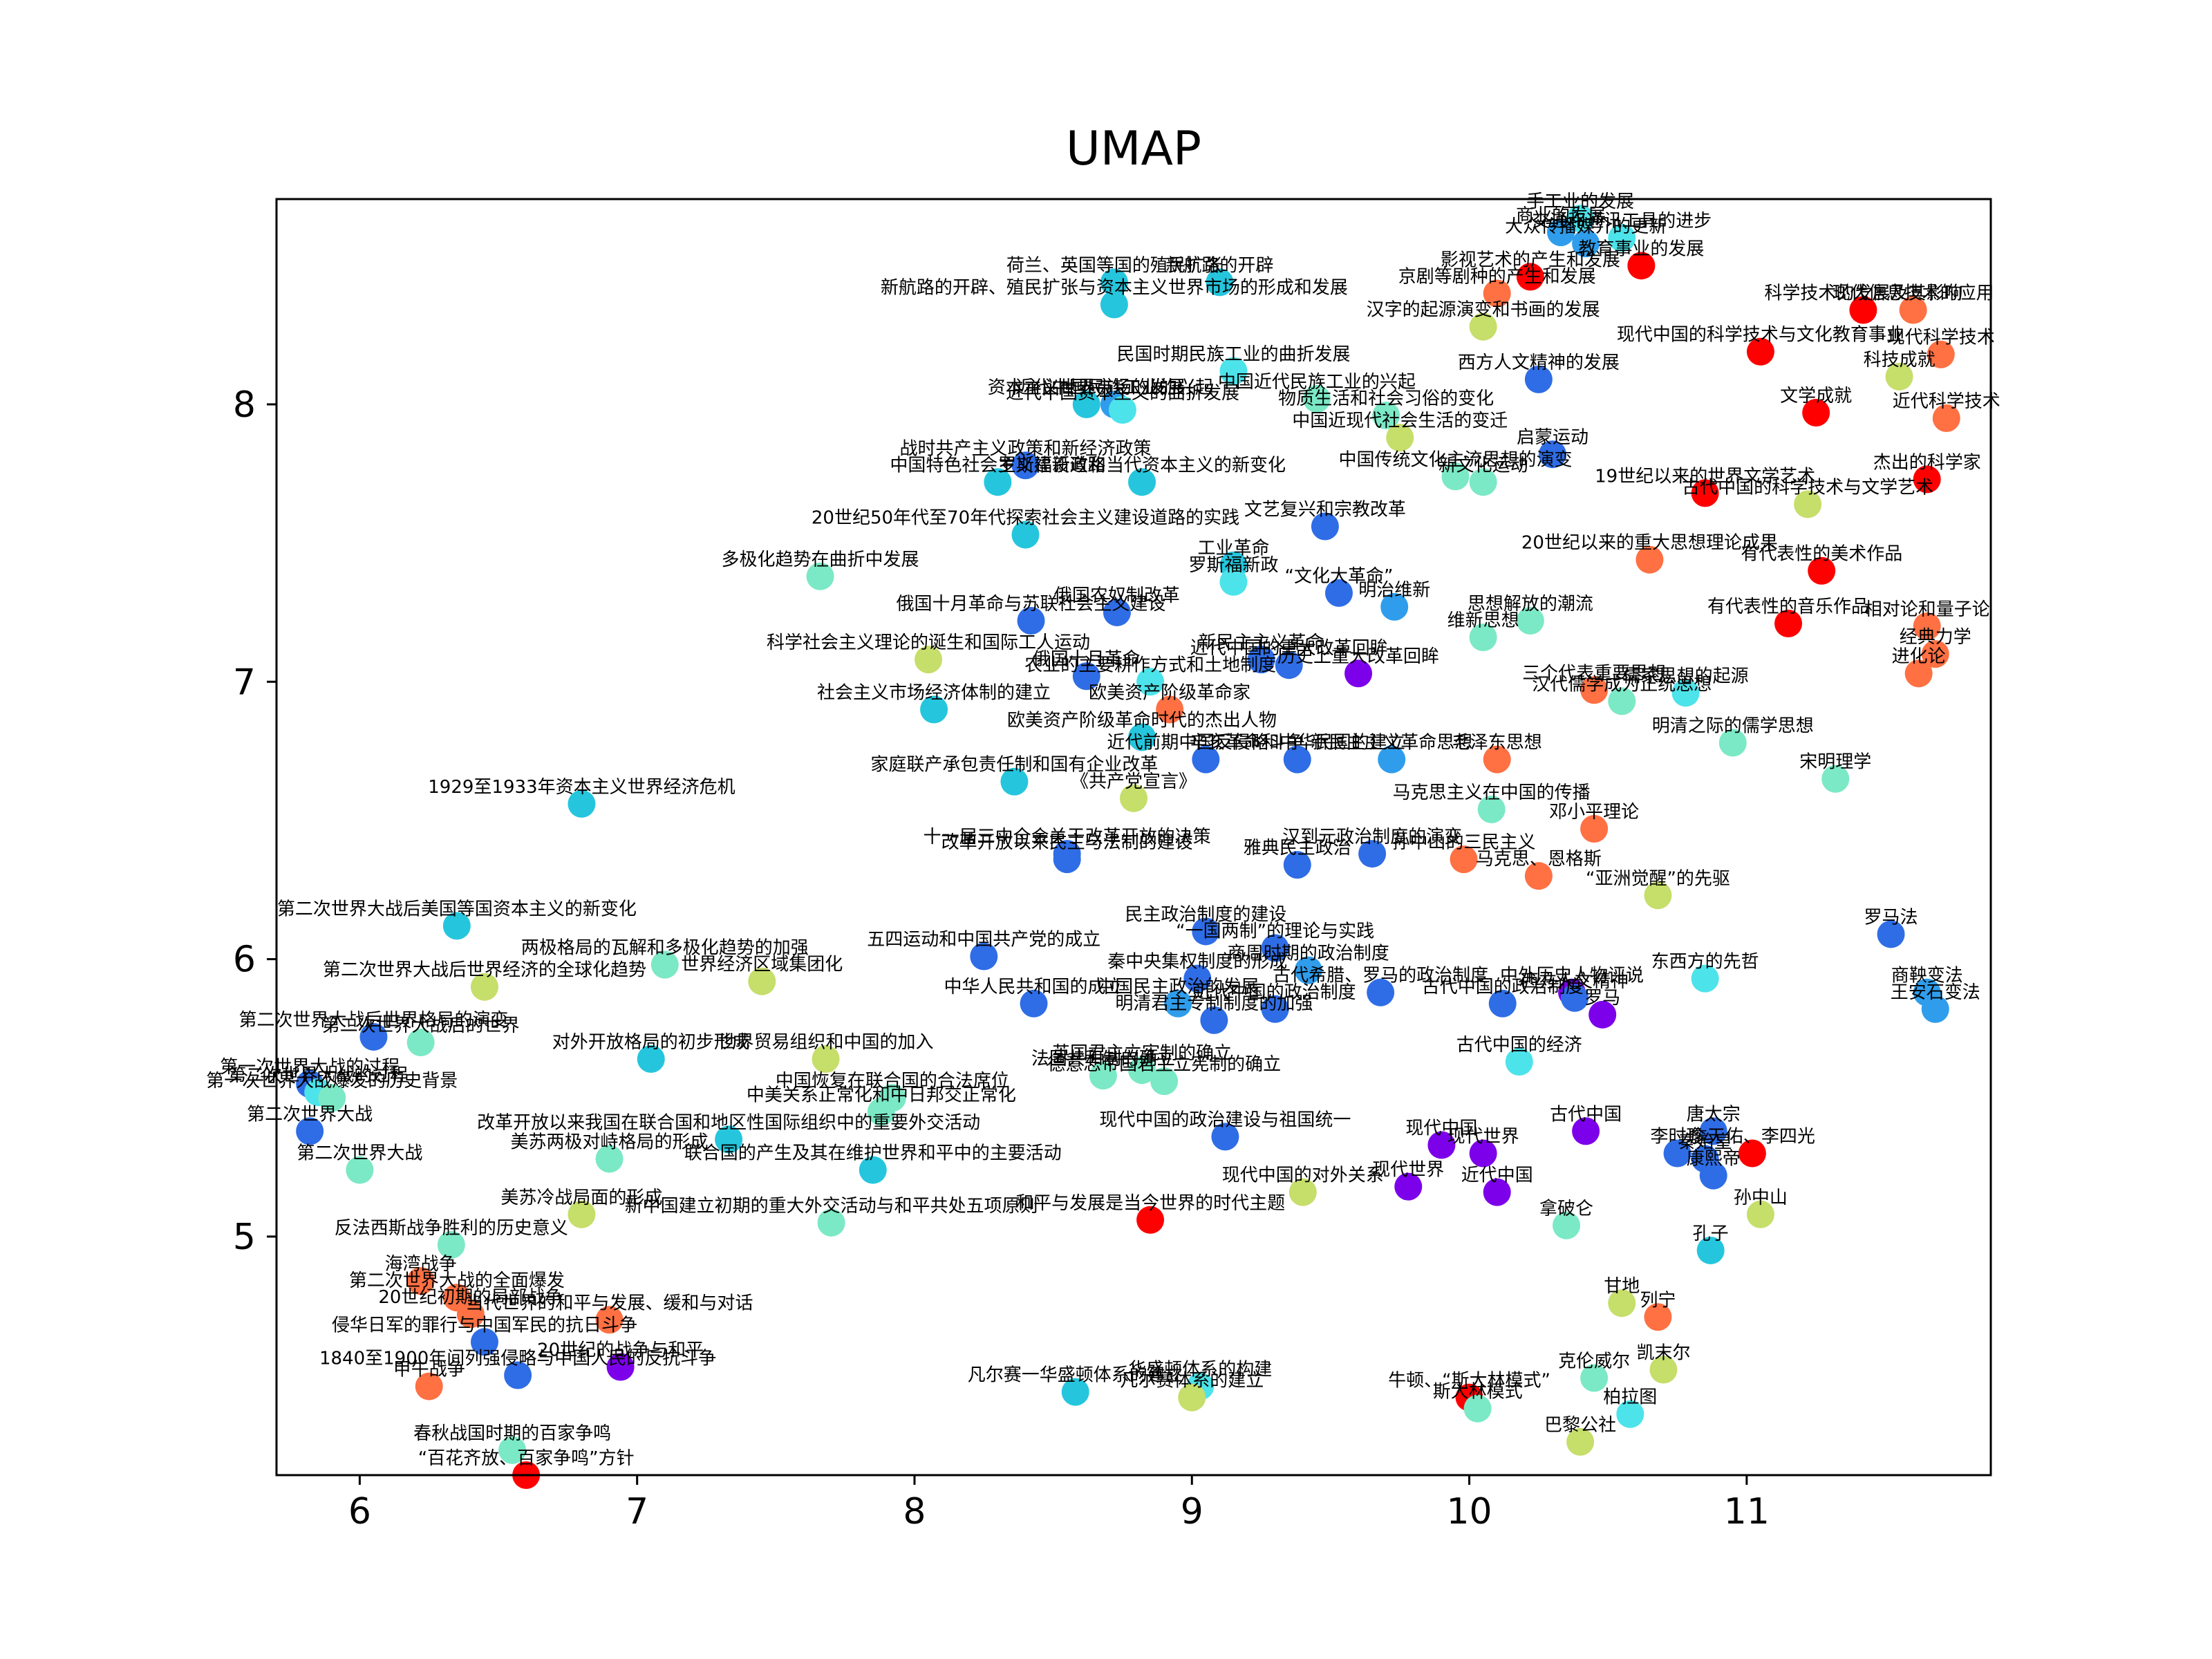 The height and width of the screenshot is (1659, 2212). What do you see at coordinates (1678, 1136) in the screenshot?
I see `point-label: 李时珍` at bounding box center [1678, 1136].